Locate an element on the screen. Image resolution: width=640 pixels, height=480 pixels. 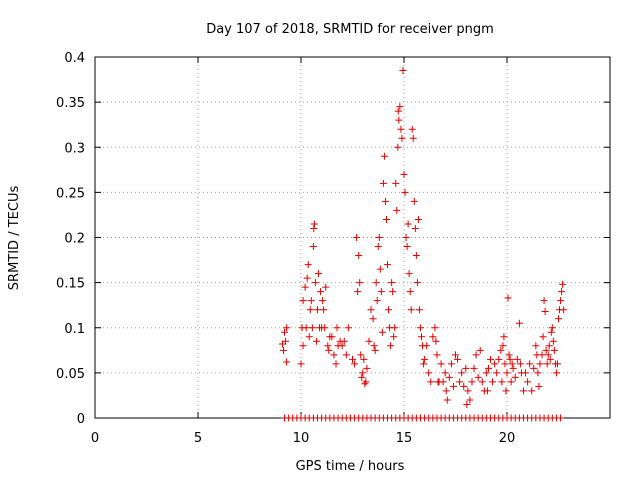
x-tick-label: 0 is located at coordinates (95, 438).